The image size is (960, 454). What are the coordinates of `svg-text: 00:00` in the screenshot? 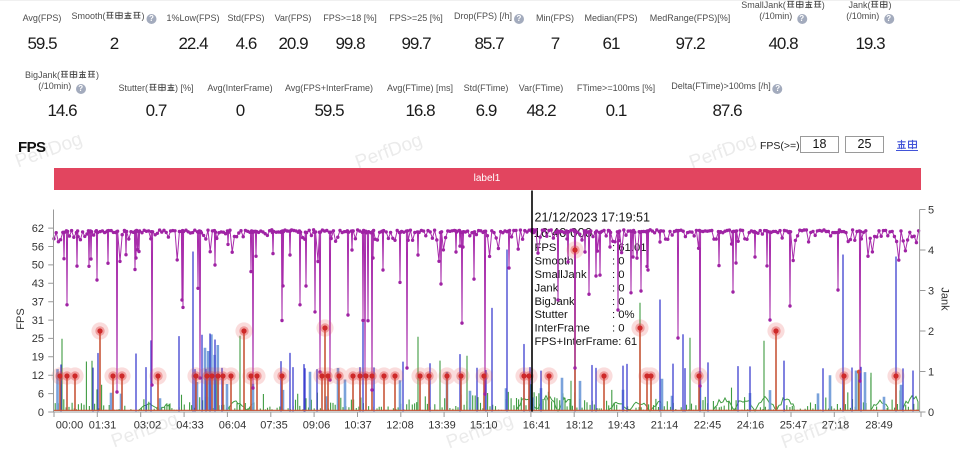 It's located at (70, 426).